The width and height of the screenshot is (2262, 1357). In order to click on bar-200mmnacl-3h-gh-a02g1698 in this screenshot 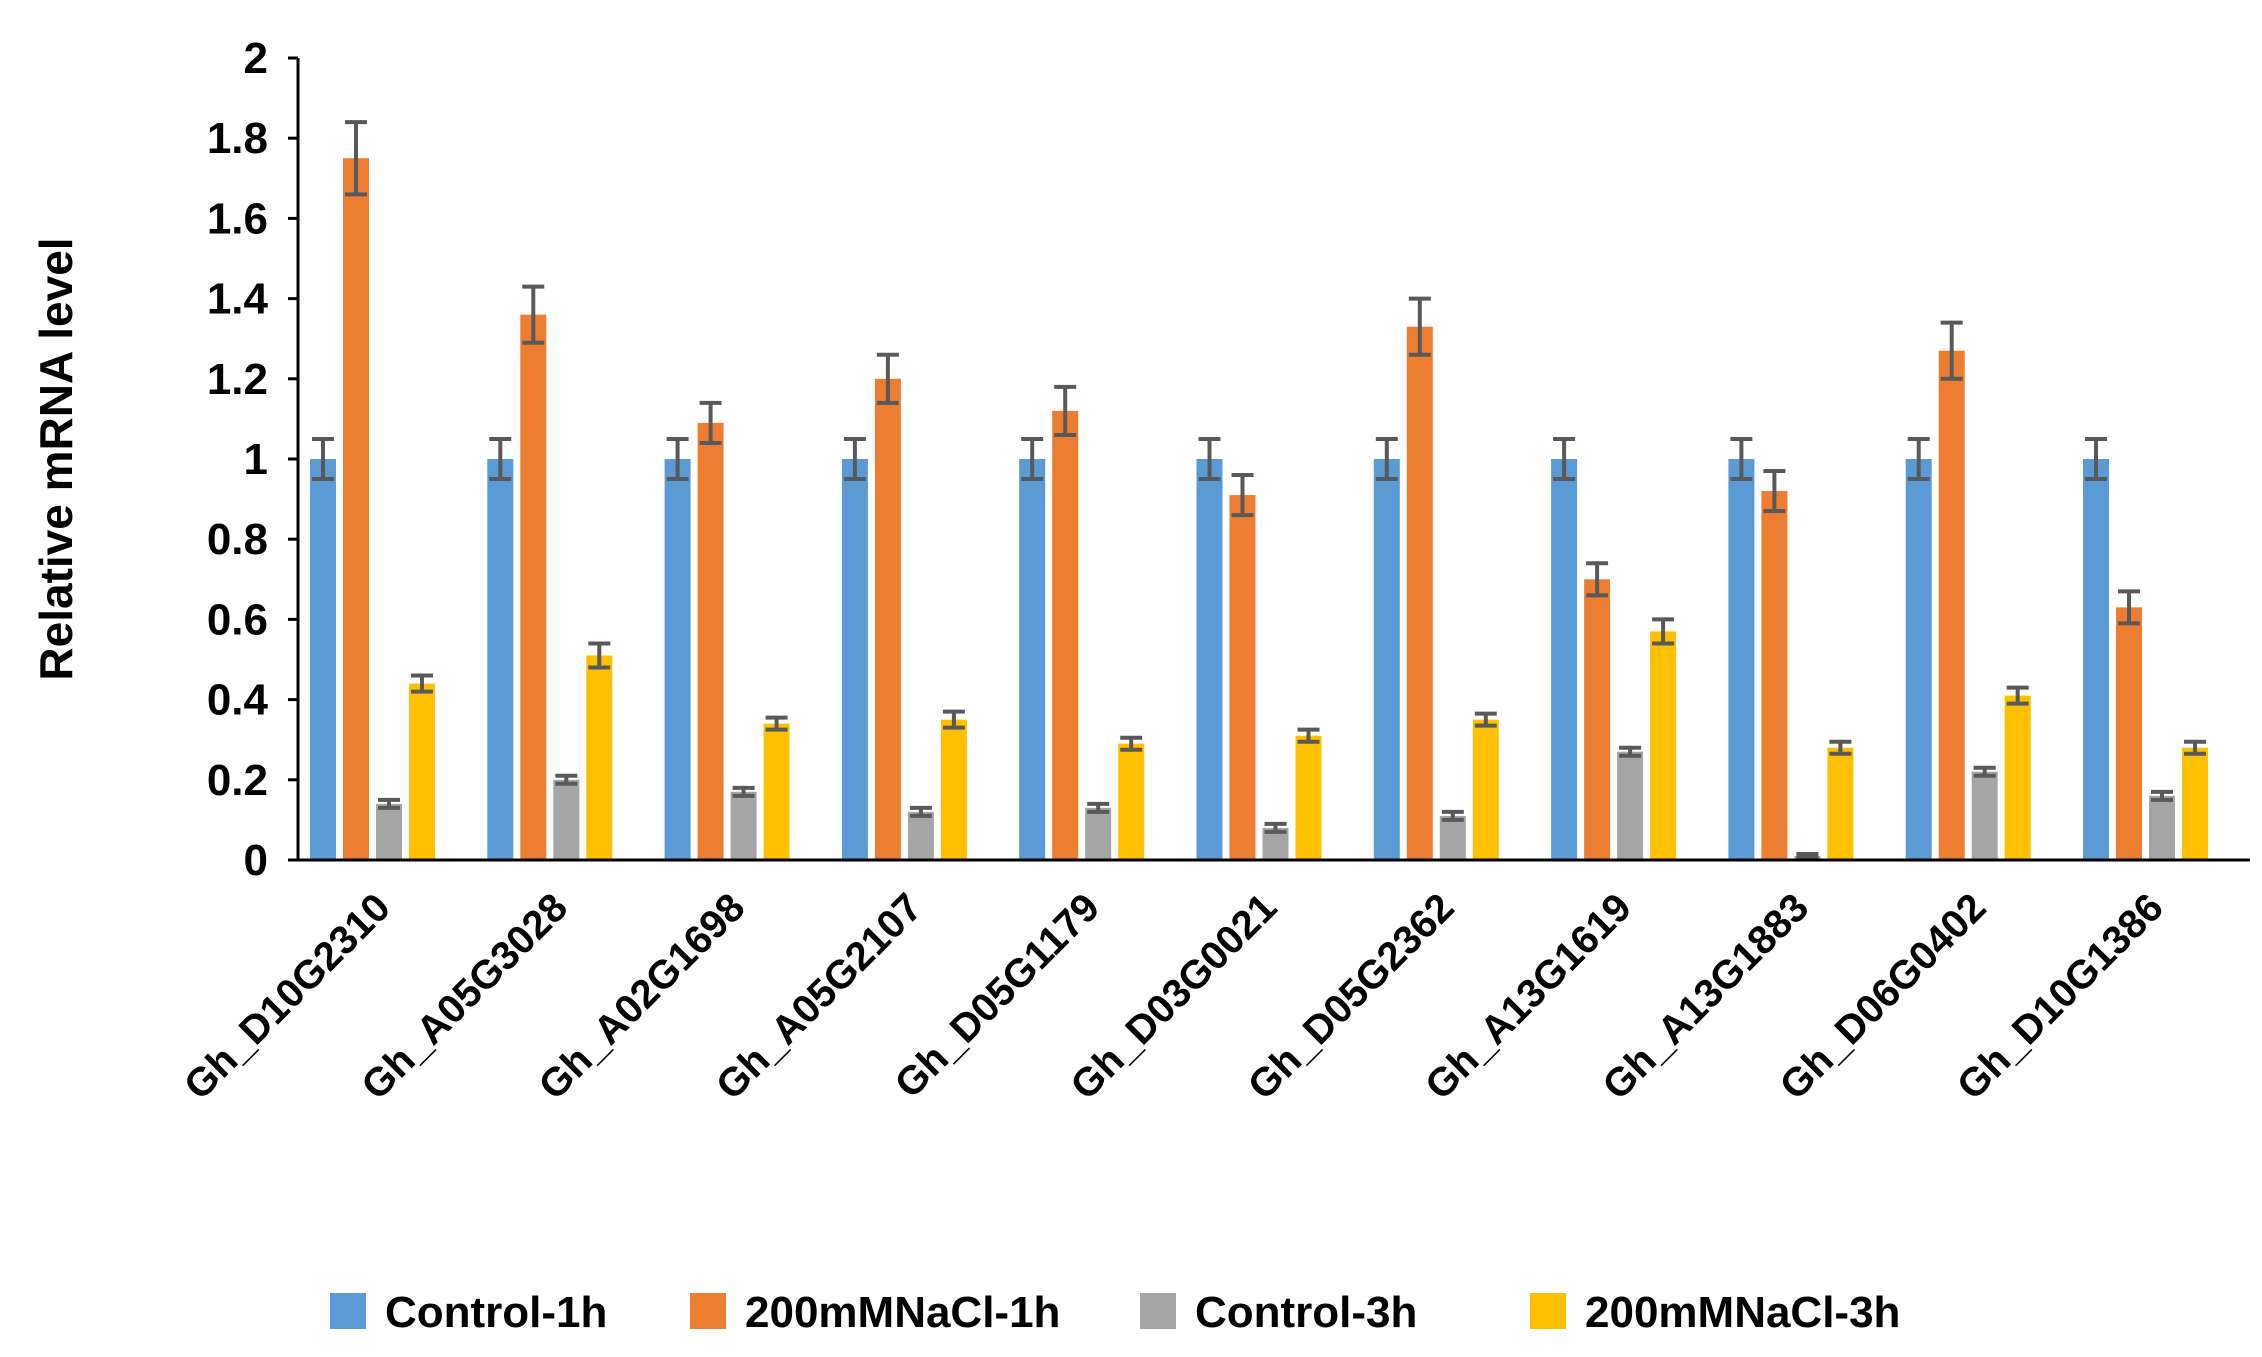, I will do `click(776, 791)`.